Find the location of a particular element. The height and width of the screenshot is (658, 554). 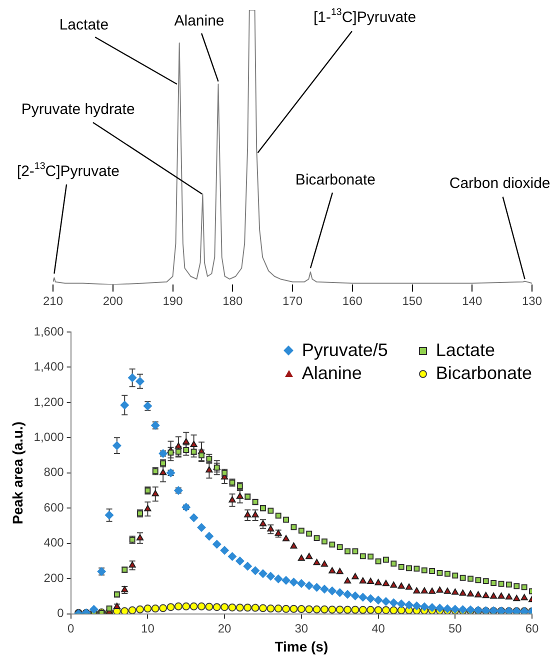

x-tick-label: 180 is located at coordinates (232, 301).